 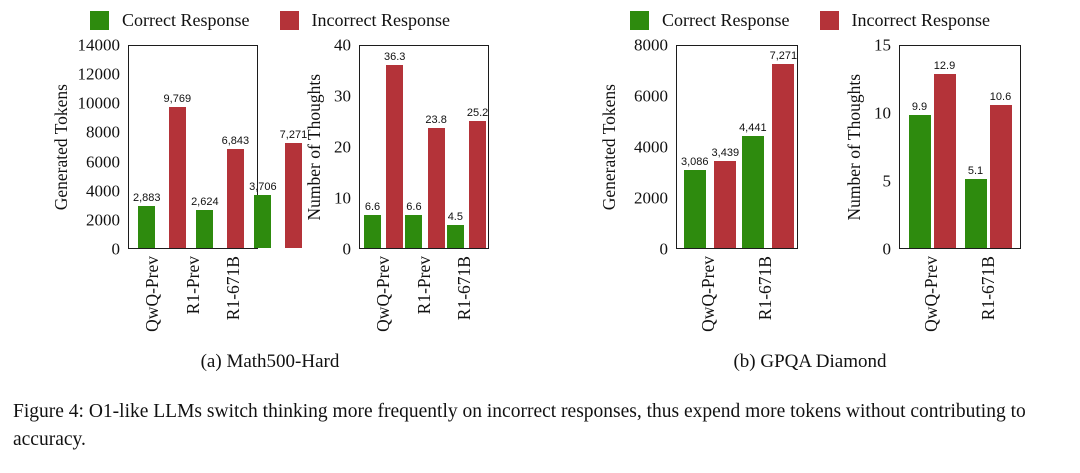 I want to click on y-tick-label: 15, so click(x=882, y=45).